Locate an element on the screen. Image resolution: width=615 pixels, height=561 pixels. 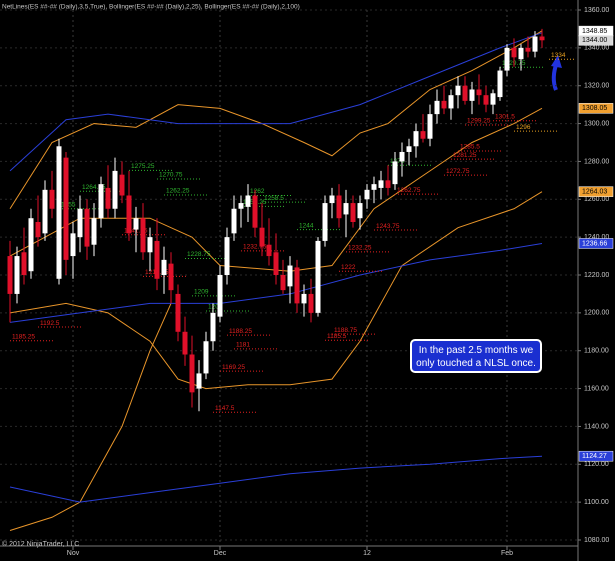
x-tick-label: Nov is located at coordinates (73, 553).